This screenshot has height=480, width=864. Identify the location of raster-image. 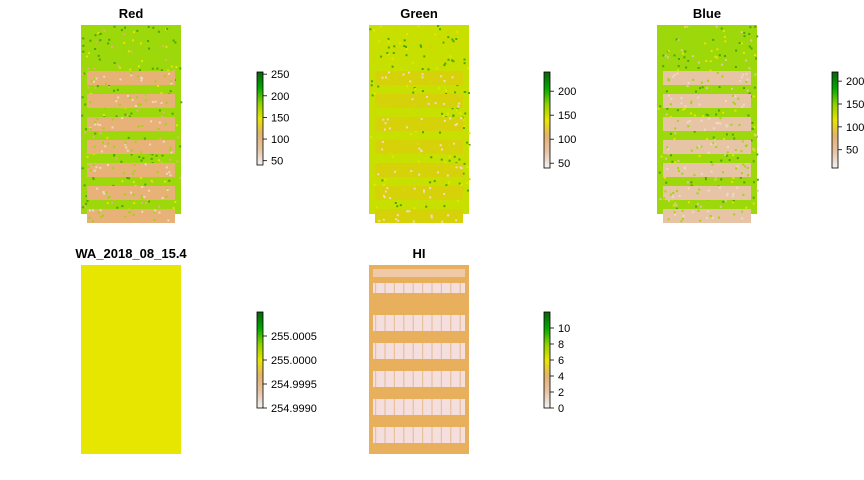
(708, 124).